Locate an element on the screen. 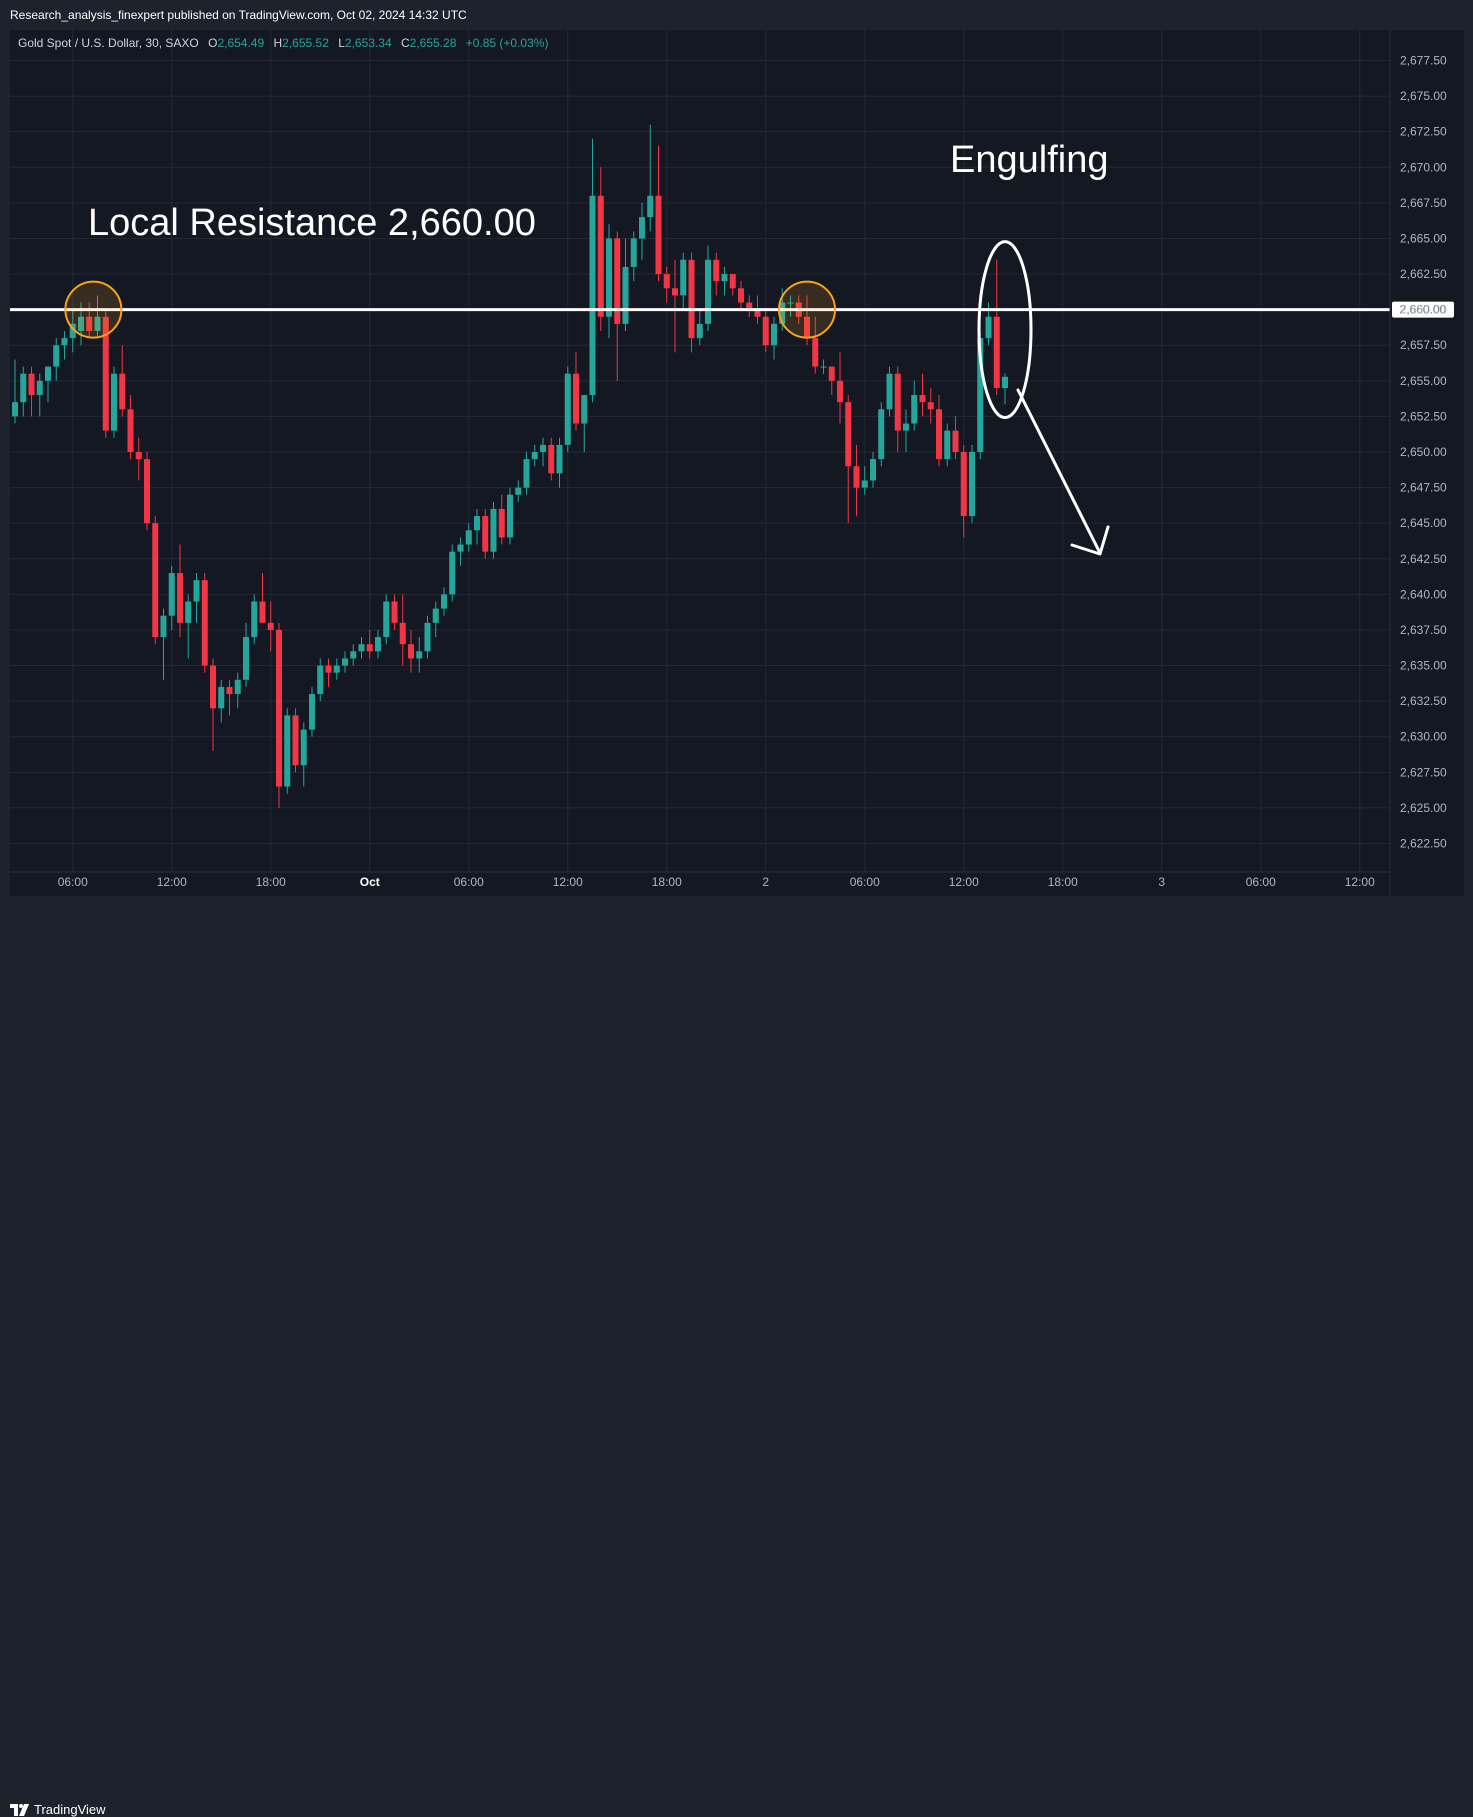  y-tick-label: 2,630.00 is located at coordinates (1423, 737).